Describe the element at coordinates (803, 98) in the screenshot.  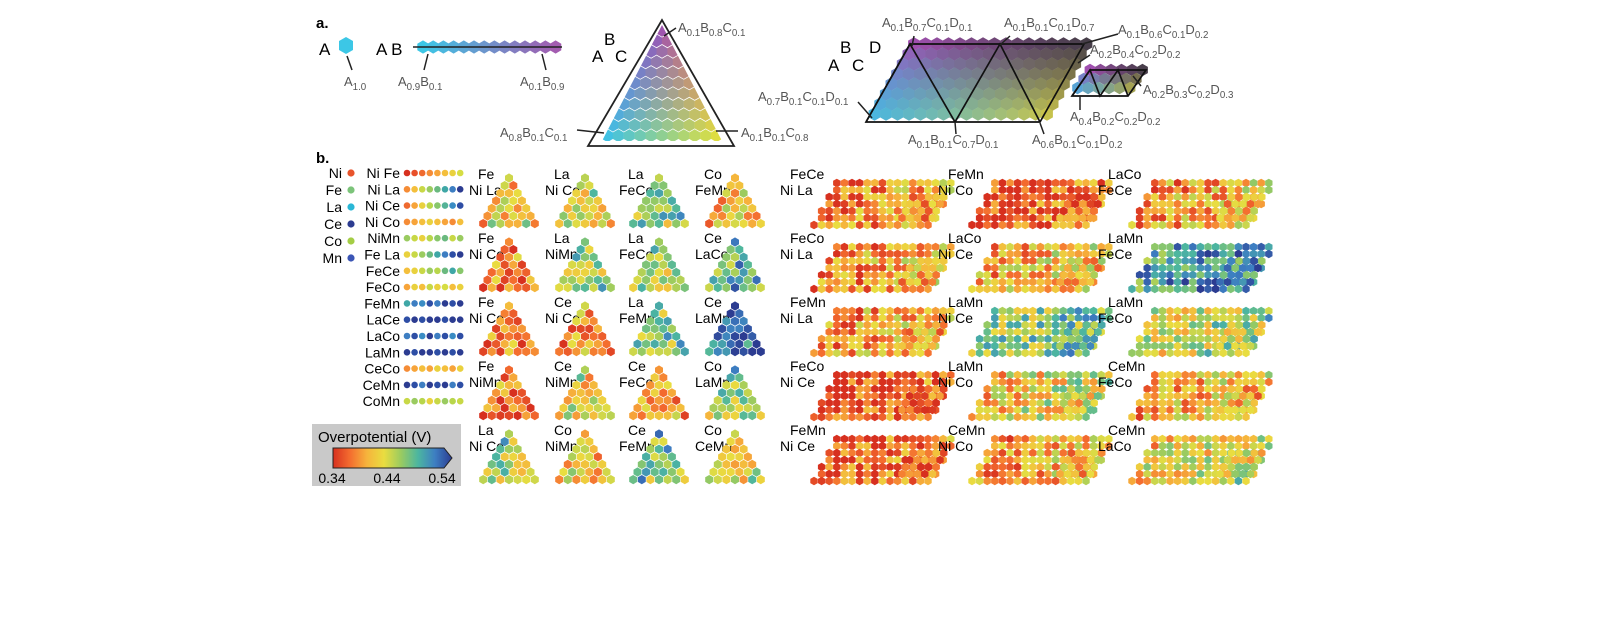
I see `sublabel-text: A0.7B0.1C0.1D0.1` at that location.